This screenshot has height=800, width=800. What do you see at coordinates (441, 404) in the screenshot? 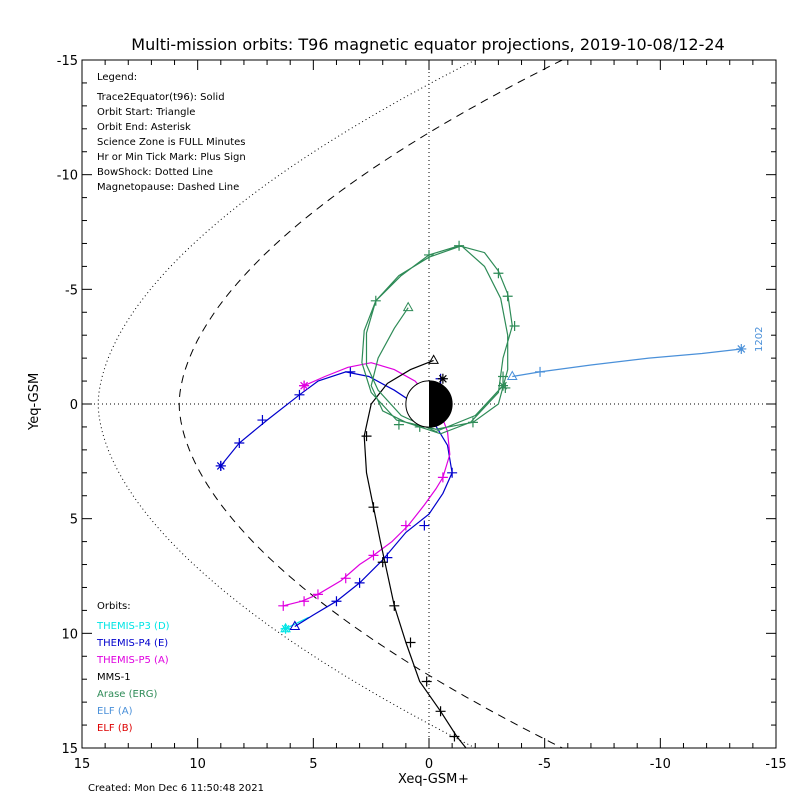
I see `earth-night-side` at bounding box center [441, 404].